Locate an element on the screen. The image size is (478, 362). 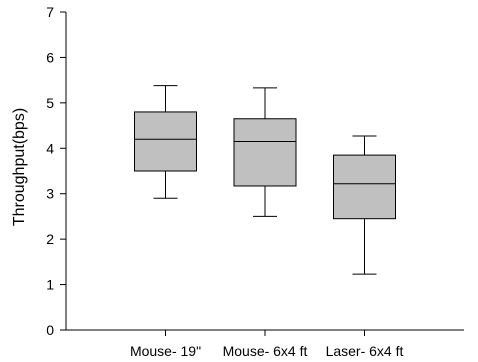
x-tick-label: Mouse- 19" is located at coordinates (165, 351).